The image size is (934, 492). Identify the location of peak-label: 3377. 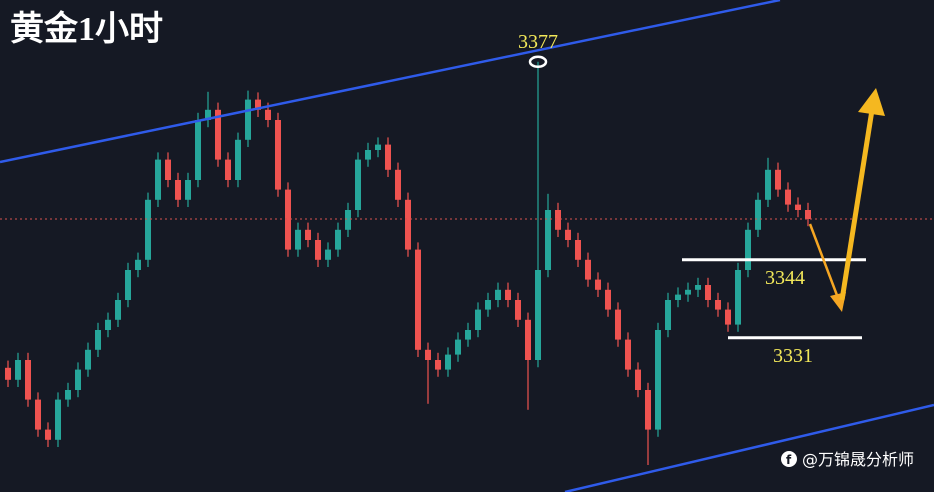
(538, 42).